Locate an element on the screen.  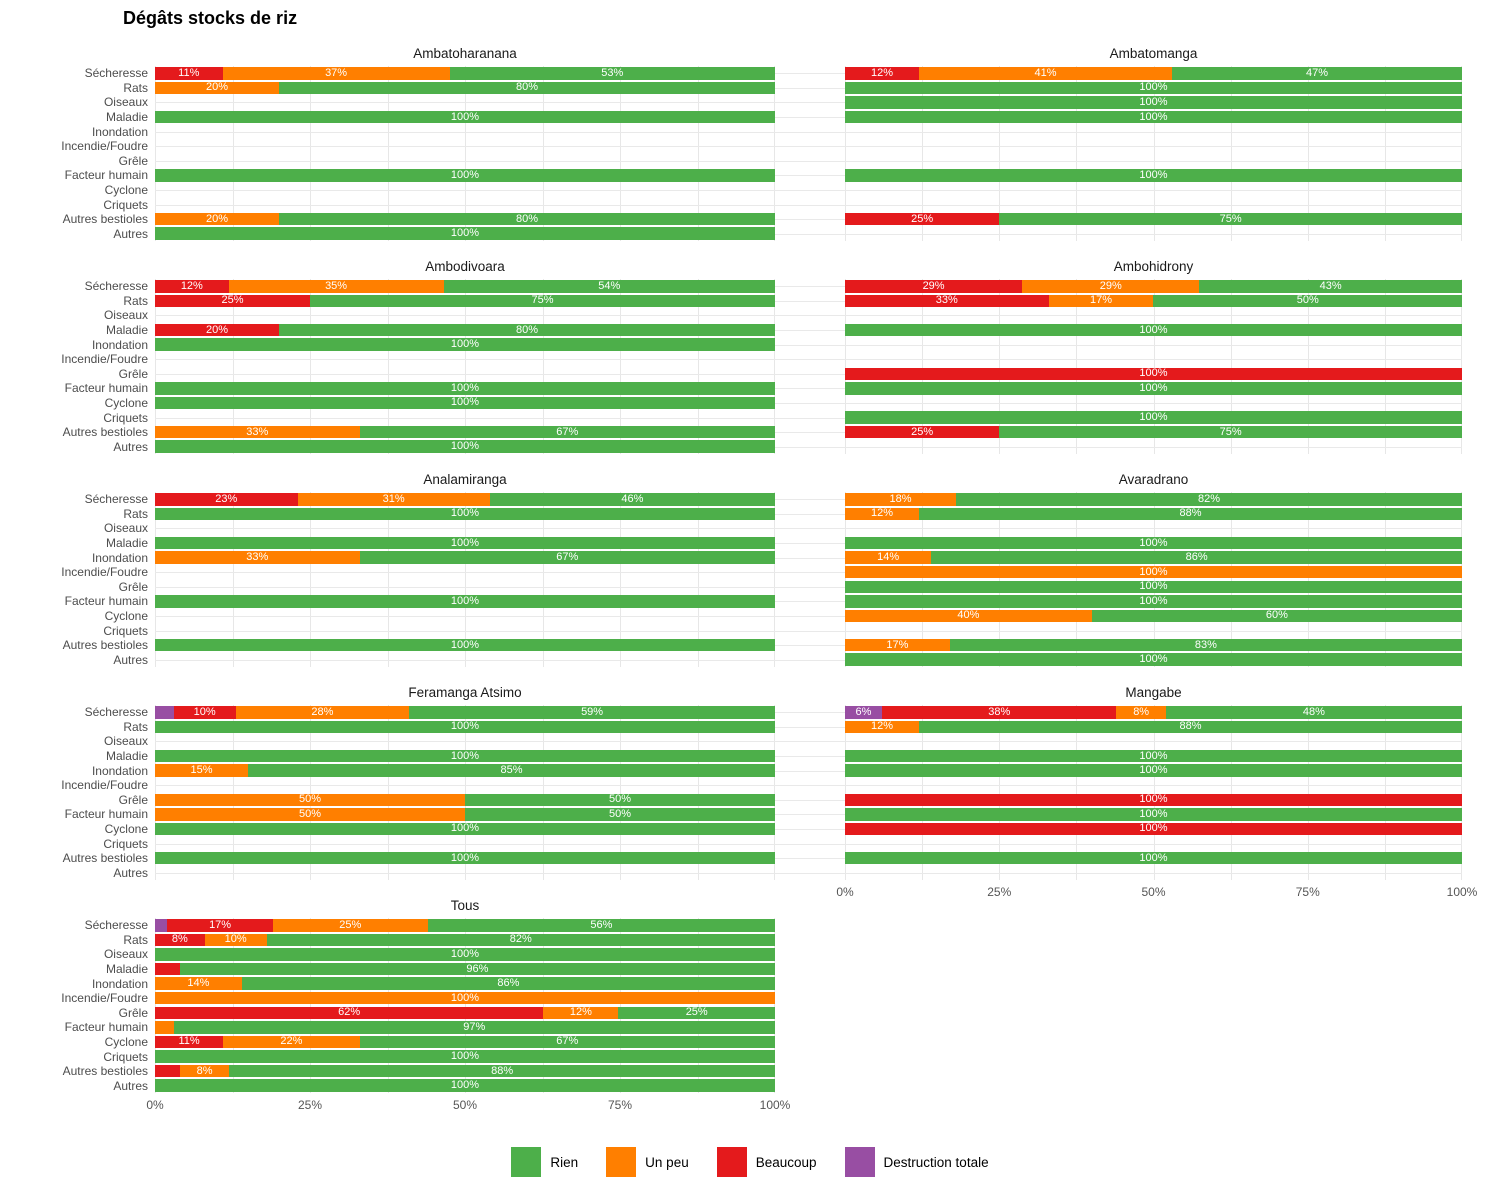
bar-value-label: 41% is located at coordinates (1045, 73).